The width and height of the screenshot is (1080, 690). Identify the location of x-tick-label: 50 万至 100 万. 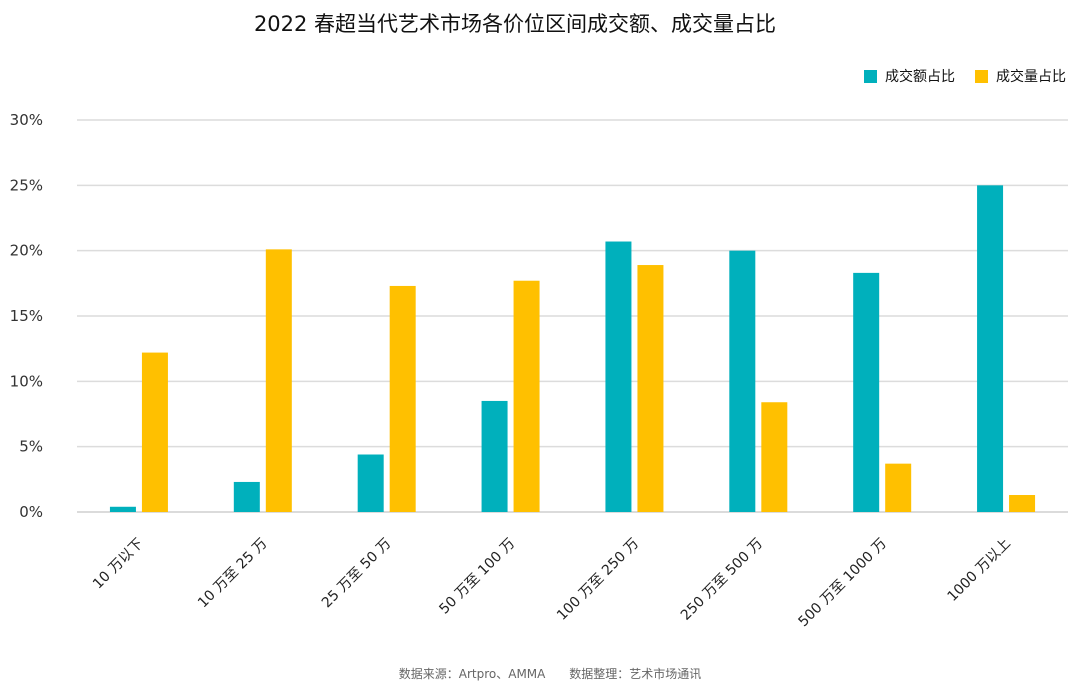
(477, 577).